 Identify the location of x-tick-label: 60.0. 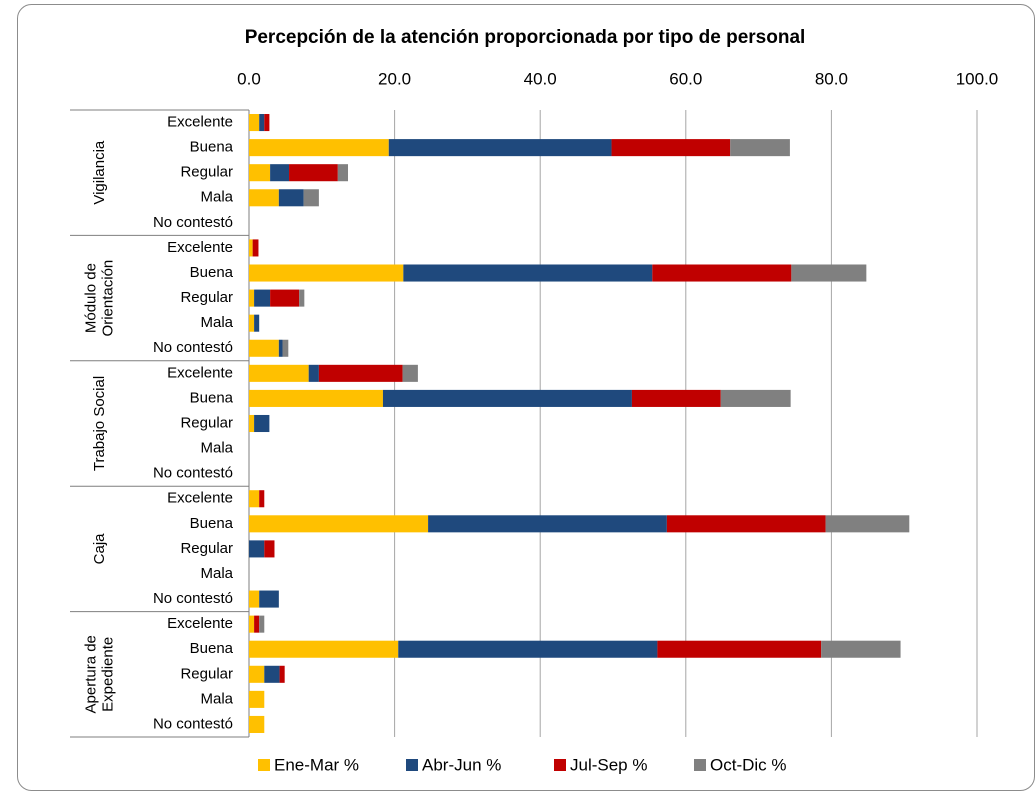
(685, 78).